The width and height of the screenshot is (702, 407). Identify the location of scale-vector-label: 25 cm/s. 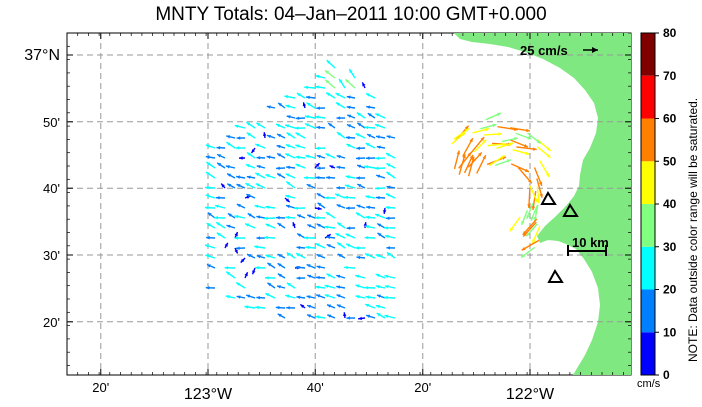
(544, 50).